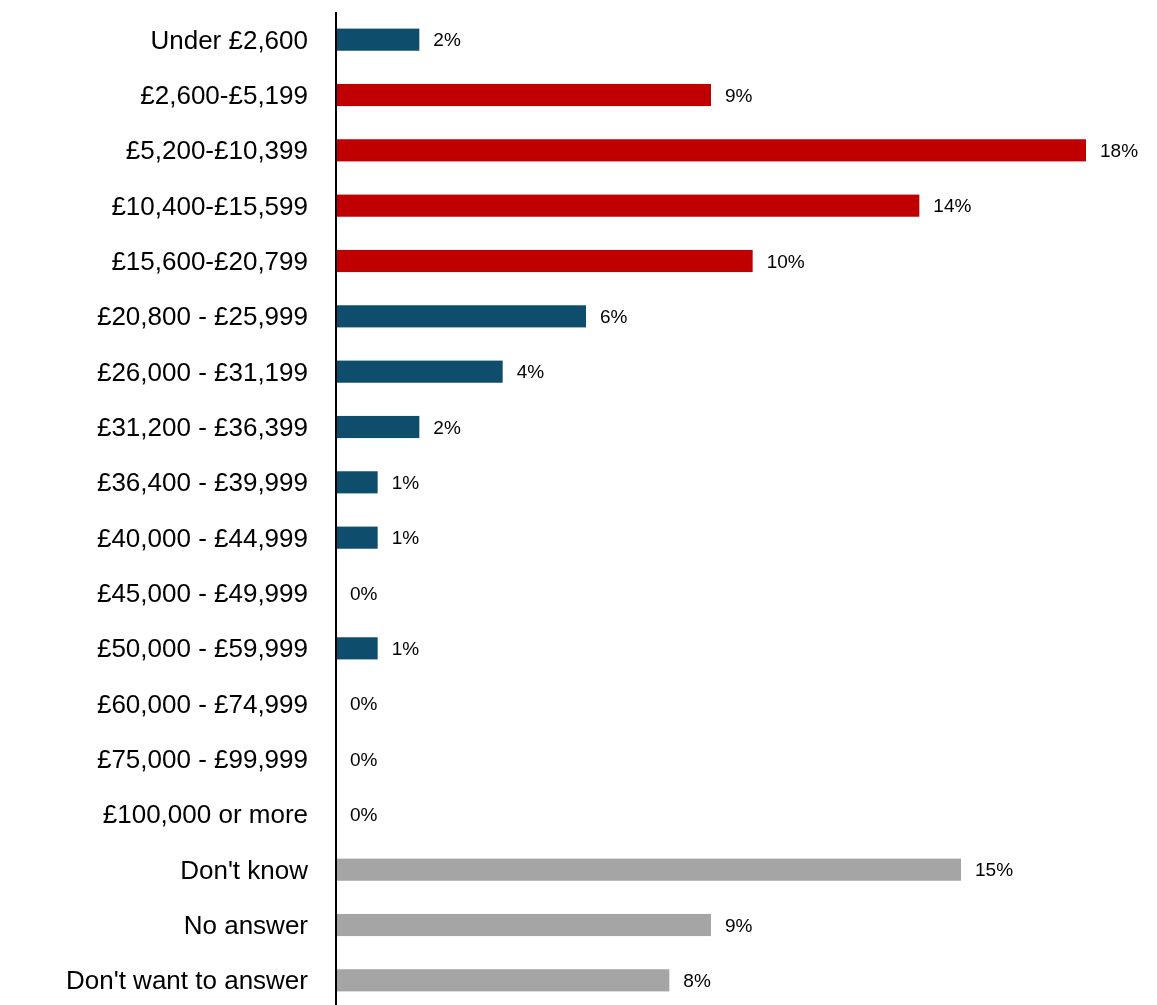 The image size is (1157, 1005). Describe the element at coordinates (202, 371) in the screenshot. I see `y-tick-label: £26,000 - £31,199` at that location.